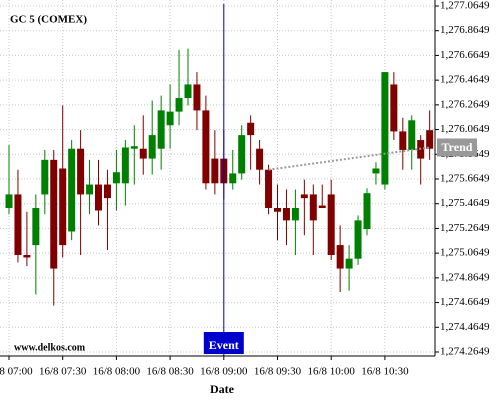 This screenshot has height=400, width=500. What do you see at coordinates (222, 389) in the screenshot?
I see `x-axis-label: Date` at bounding box center [222, 389].